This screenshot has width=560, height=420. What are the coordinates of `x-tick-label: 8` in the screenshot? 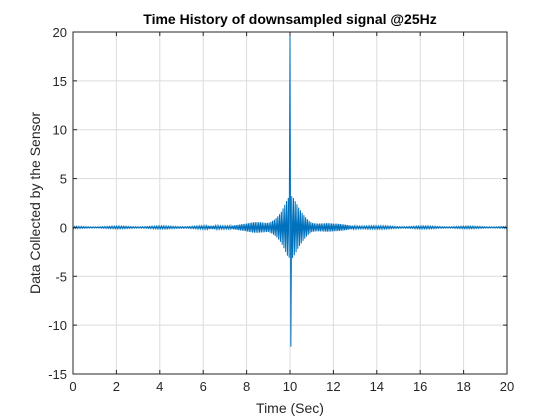 It's located at (246, 386).